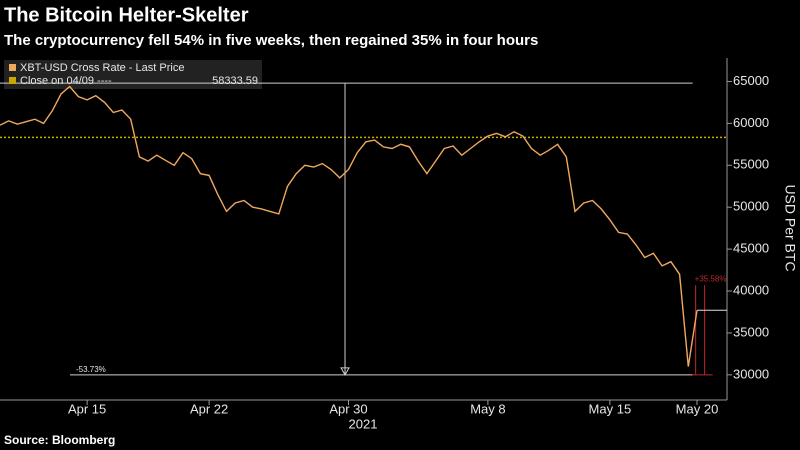 The width and height of the screenshot is (800, 450). I want to click on annotation-label: -53.73%, so click(91, 369).